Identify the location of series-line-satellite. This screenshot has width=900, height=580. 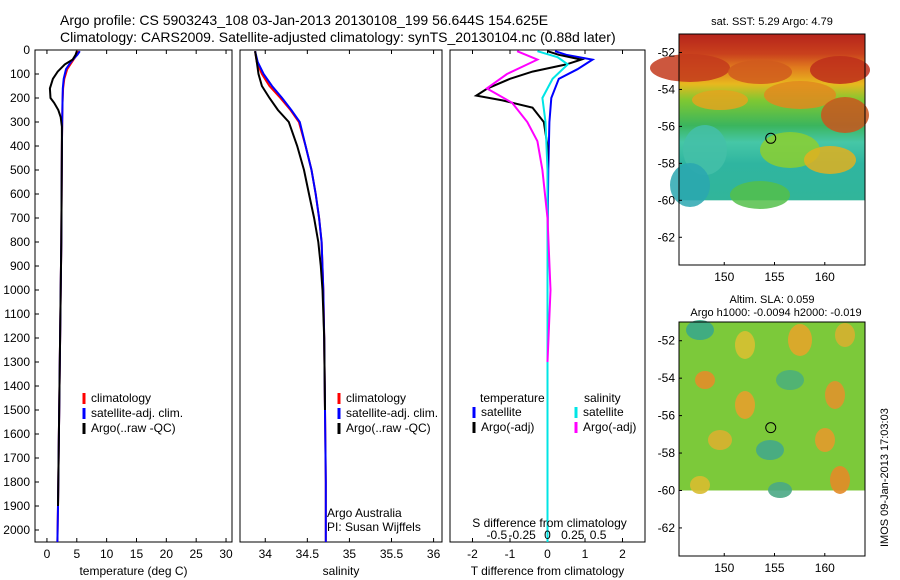
(571, 296).